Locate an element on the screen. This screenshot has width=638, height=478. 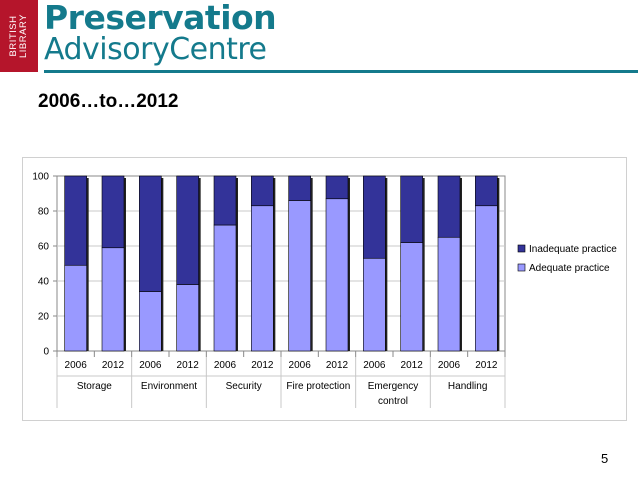
header-divider is located at coordinates (341, 71).